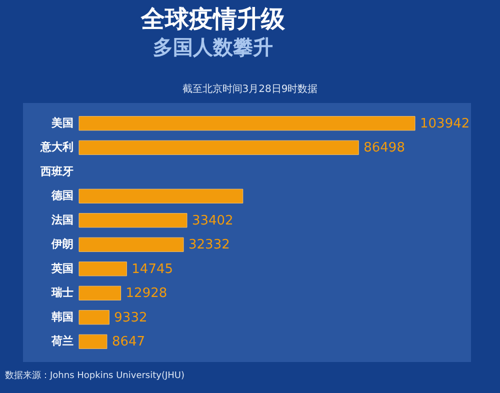 This screenshot has width=500, height=393. Describe the element at coordinates (250, 89) in the screenshot. I see `text: 截至北京时间3月28日9时数据` at that location.